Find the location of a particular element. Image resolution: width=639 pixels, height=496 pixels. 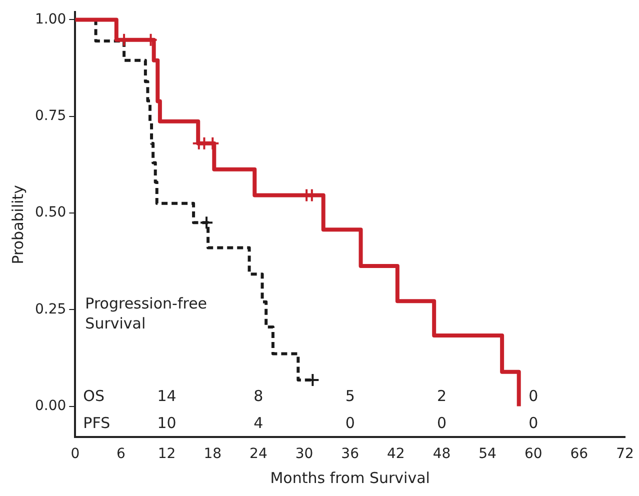

y-tick-label: 0.50 is located at coordinates (50, 212).